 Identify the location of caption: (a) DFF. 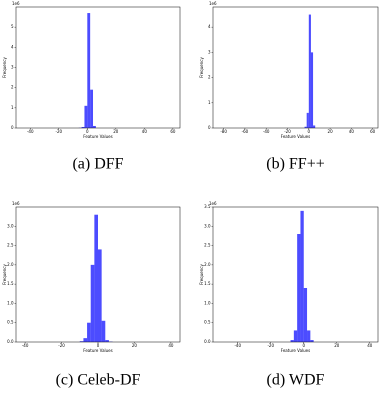
(97, 164).